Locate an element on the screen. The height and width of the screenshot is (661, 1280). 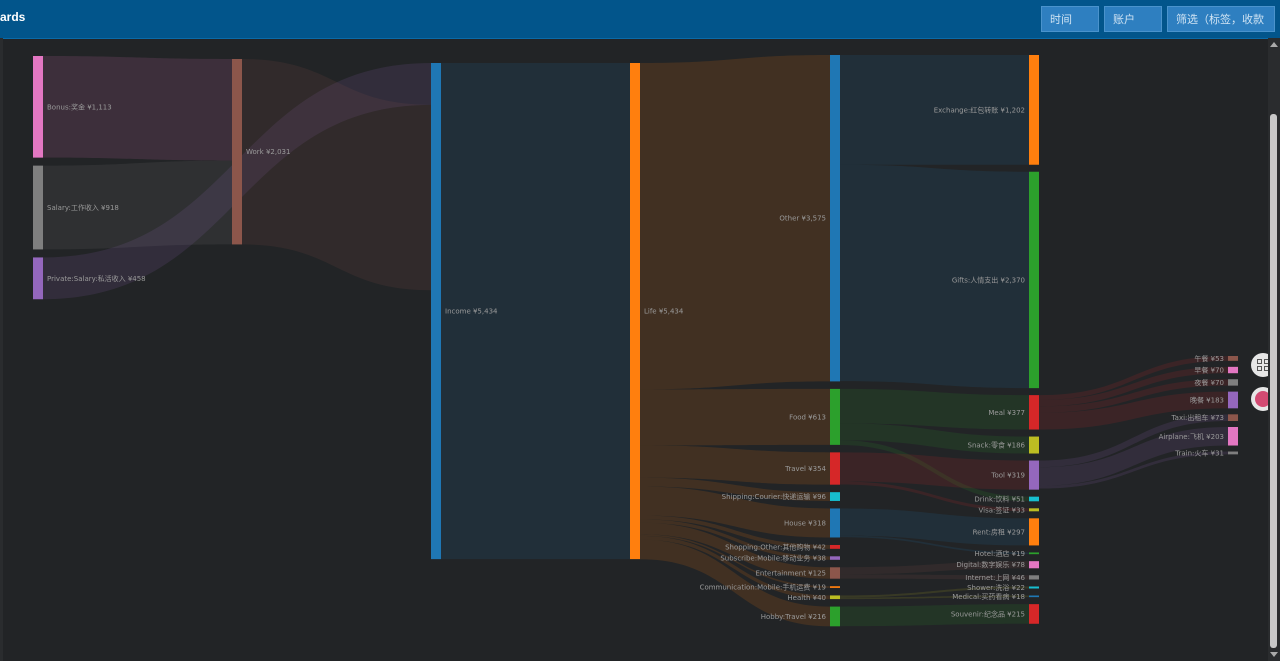
chevron-down-icon is located at coordinates (1274, 654).